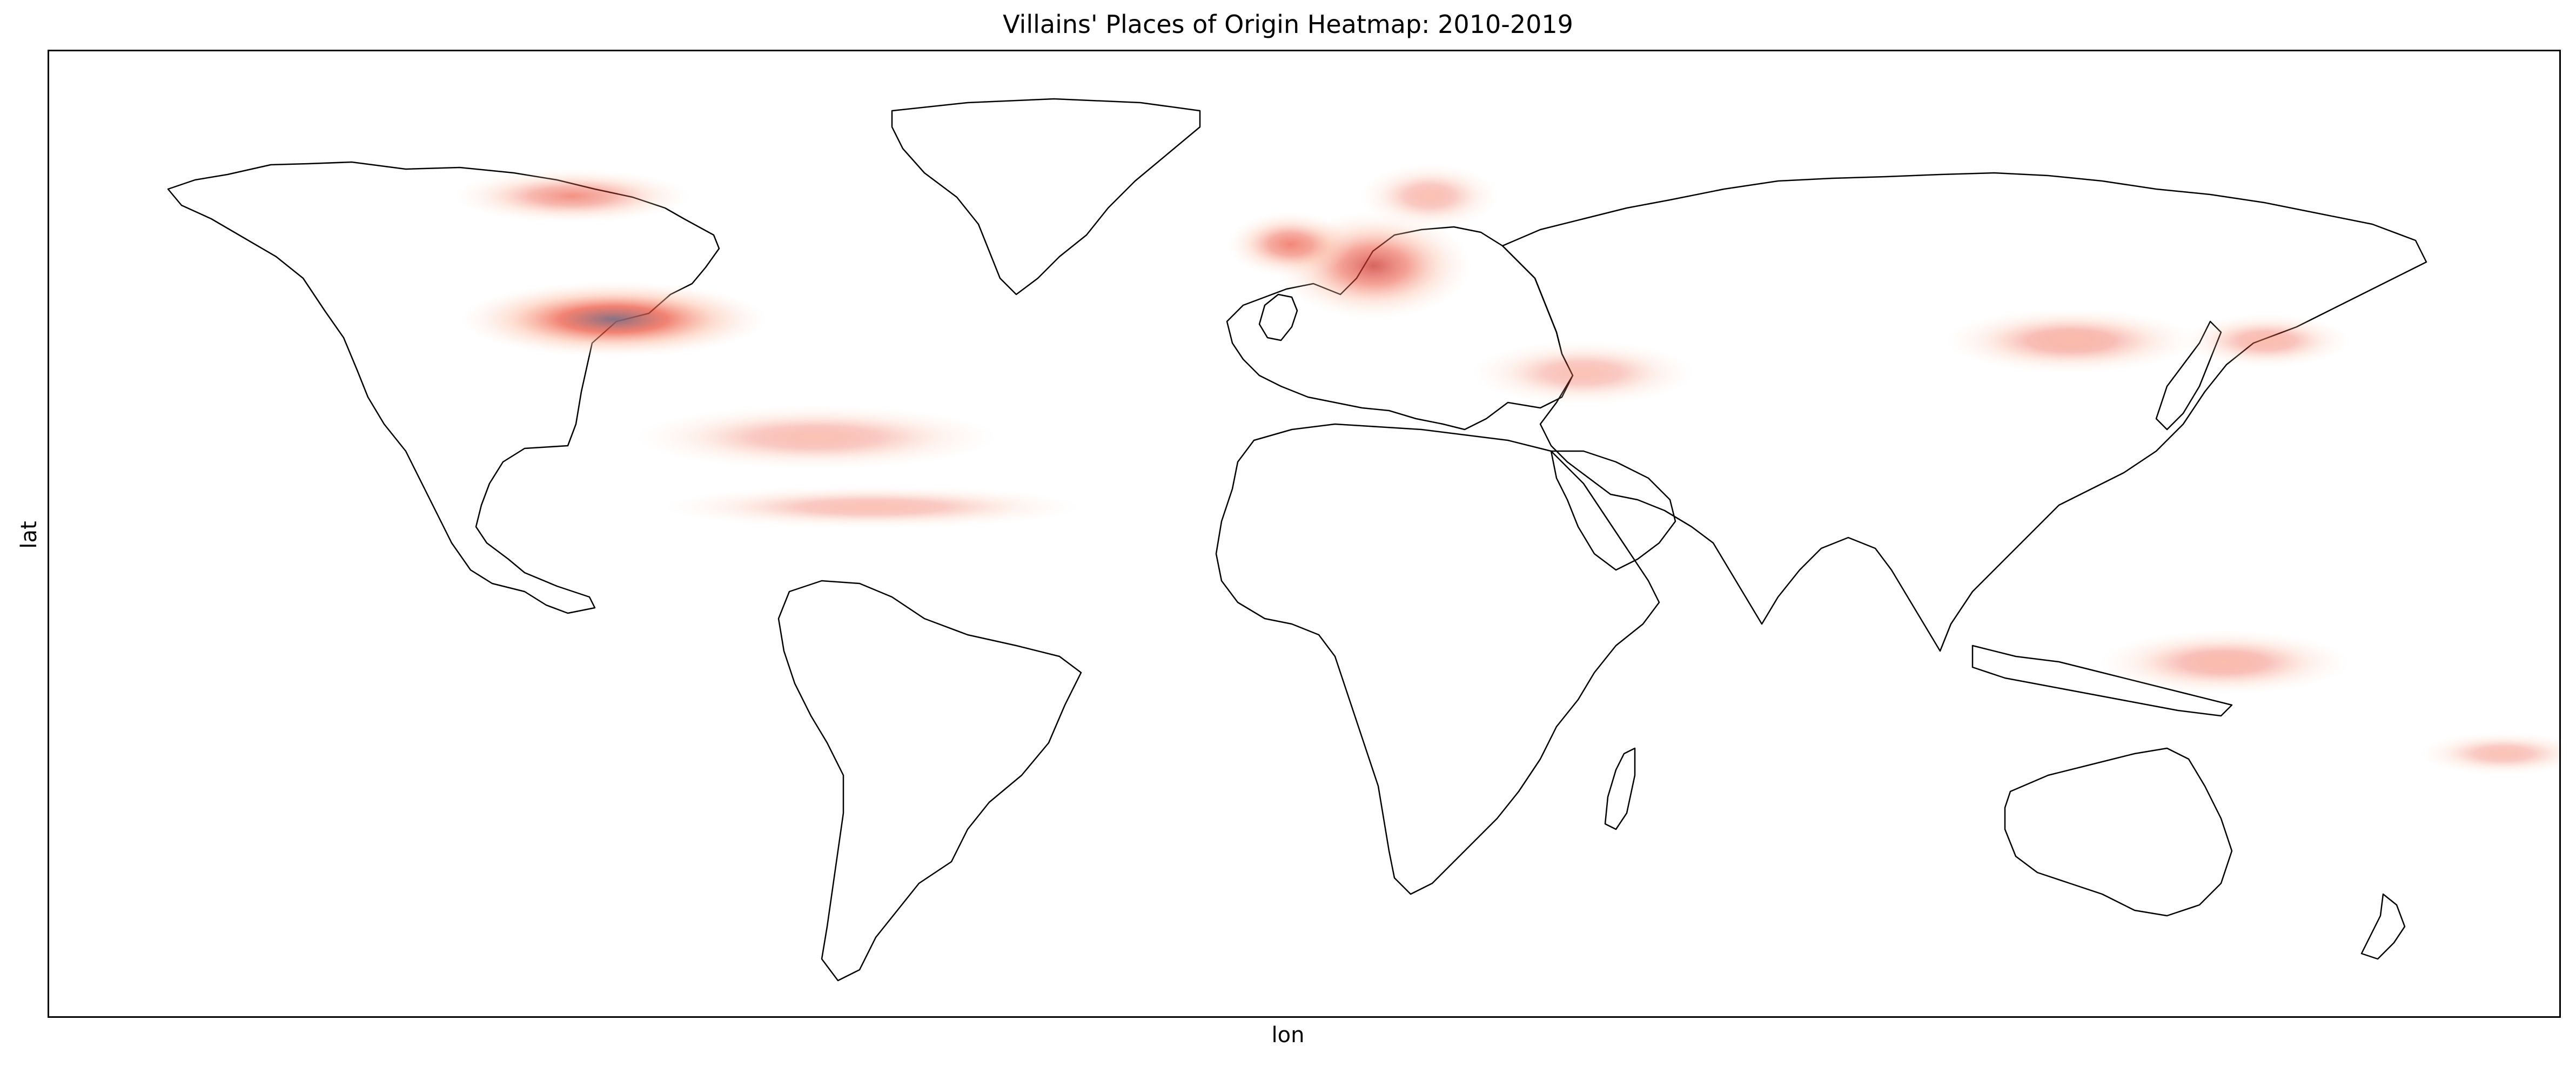 Image resolution: width=2576 pixels, height=1067 pixels. I want to click on continent-british-isles, so click(1278, 317).